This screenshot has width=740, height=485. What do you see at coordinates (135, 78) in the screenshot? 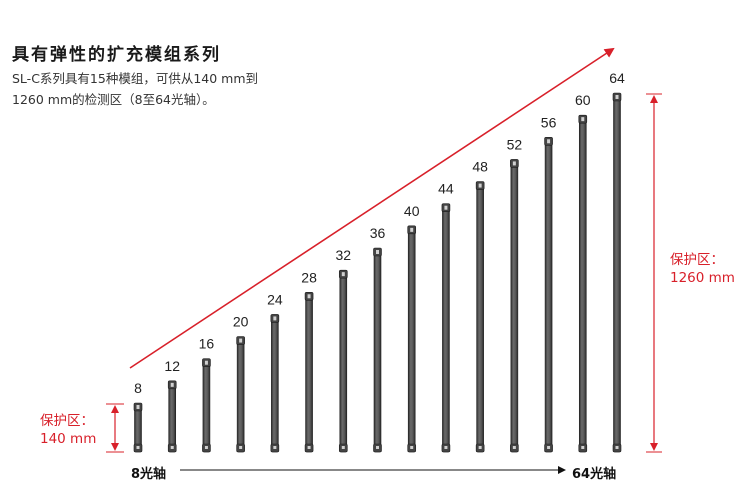
I see `description-line-1: SL-C系列具有15种模组，可供从140 mm到` at bounding box center [135, 78].